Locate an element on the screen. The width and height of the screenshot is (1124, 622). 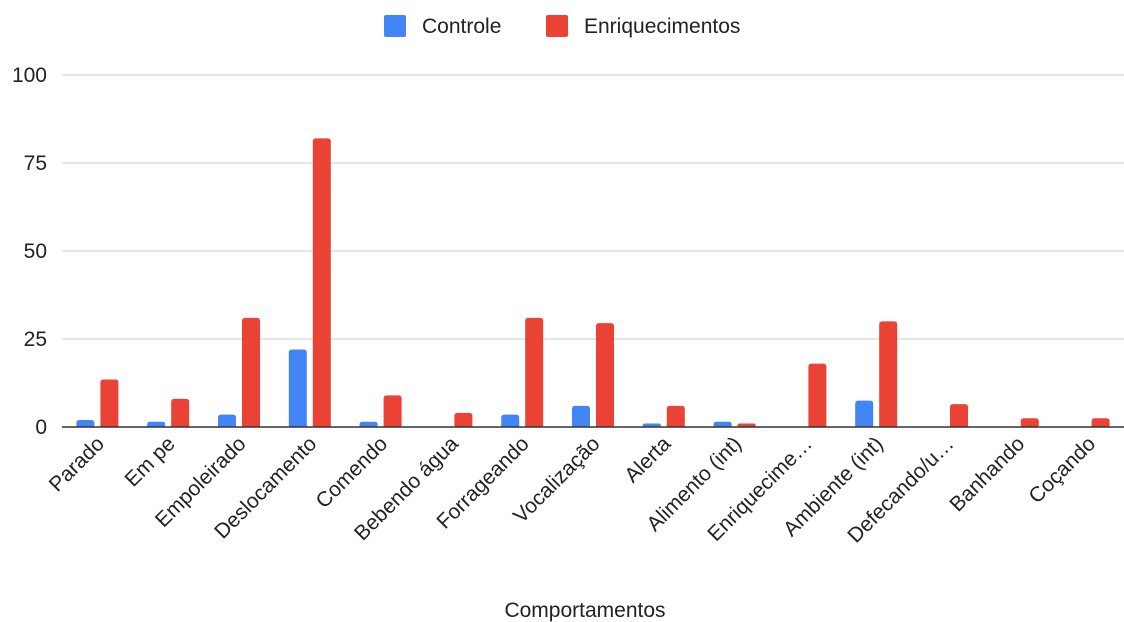
y-tick-label: 50 is located at coordinates (35, 251).